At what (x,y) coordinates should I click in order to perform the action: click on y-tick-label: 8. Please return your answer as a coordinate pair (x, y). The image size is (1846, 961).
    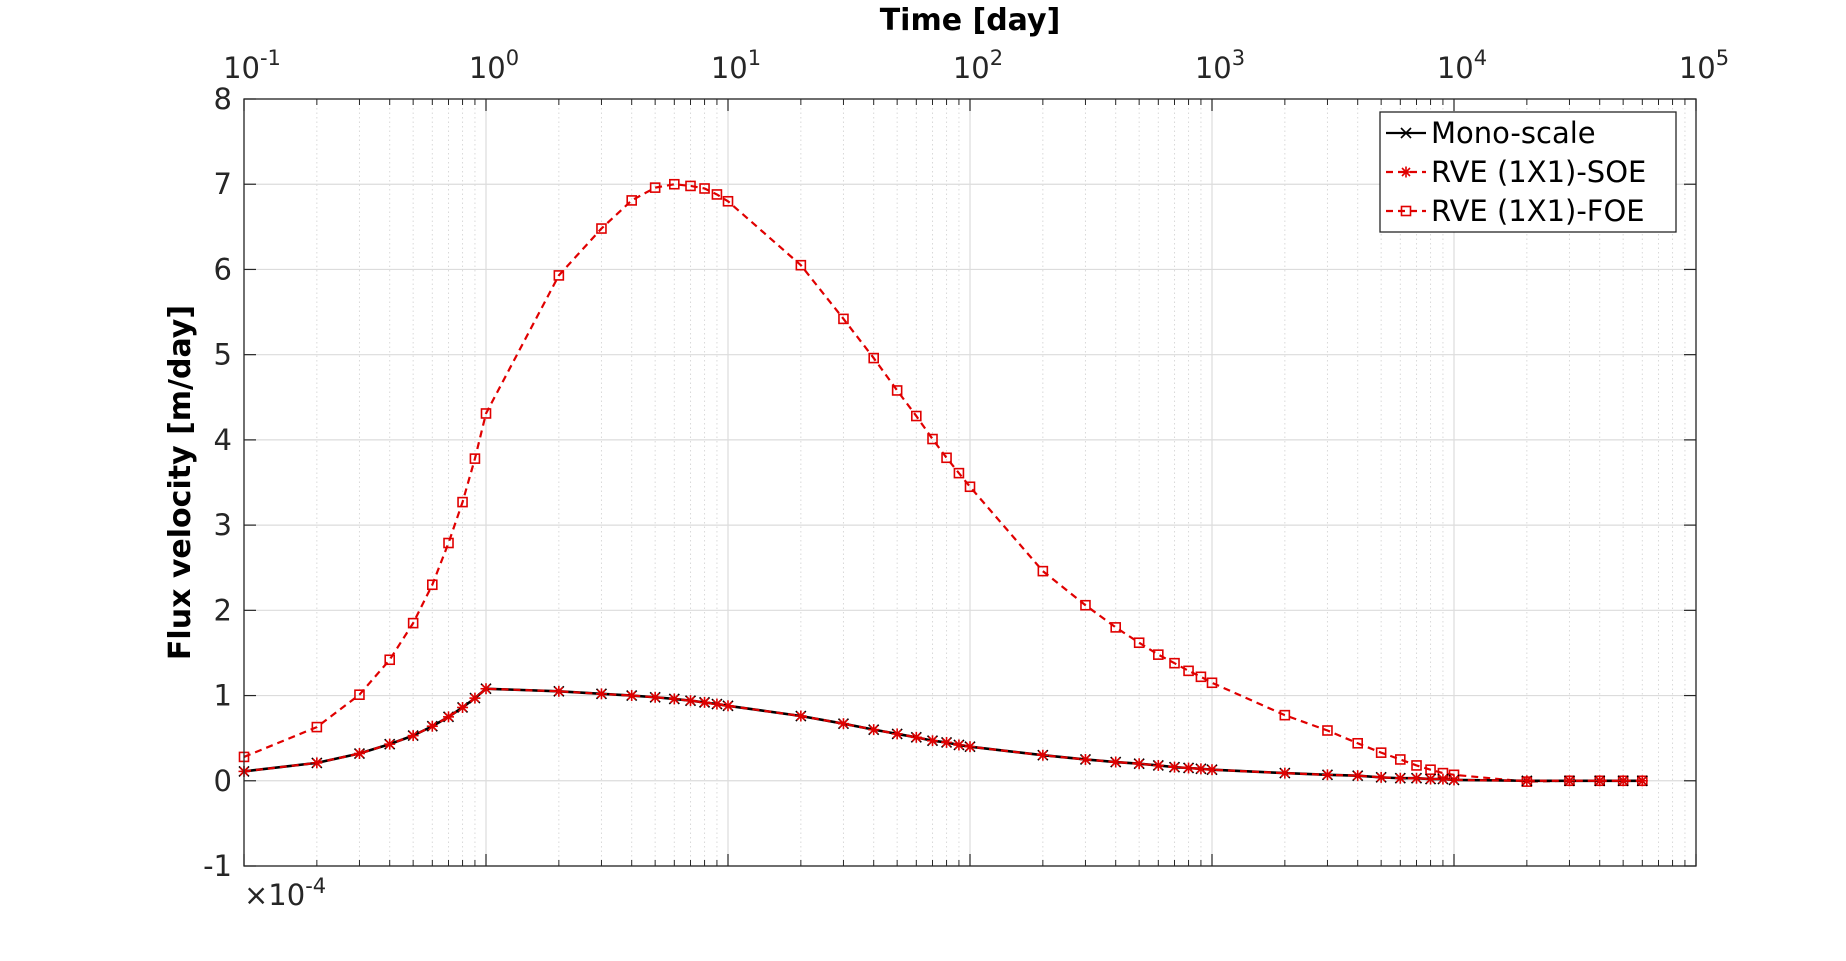
    Looking at the image, I should click on (223, 99).